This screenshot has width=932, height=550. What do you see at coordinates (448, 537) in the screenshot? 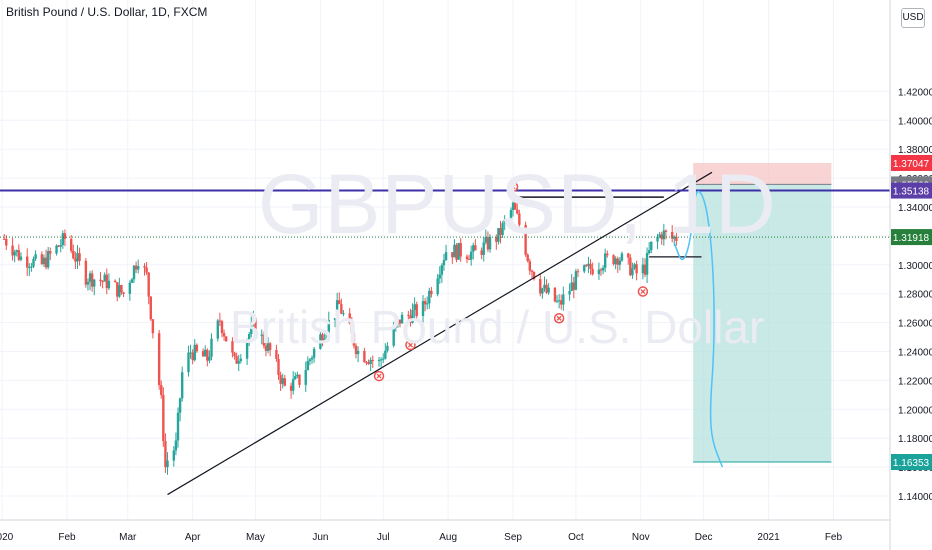
I see `time-tick-label: Aug` at bounding box center [448, 537].